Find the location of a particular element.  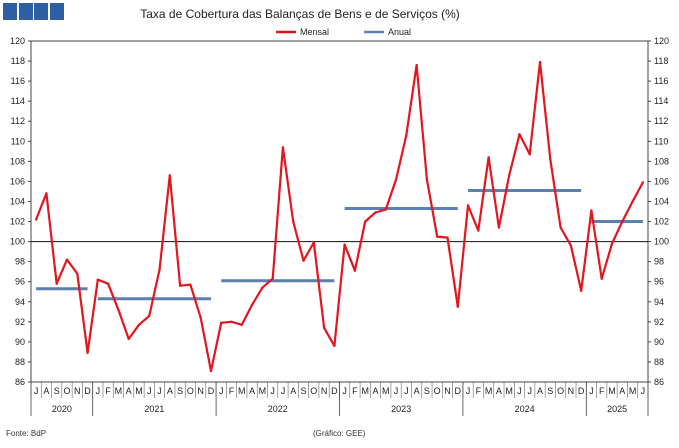

y-tick-label-right: 90 is located at coordinates (659, 342).